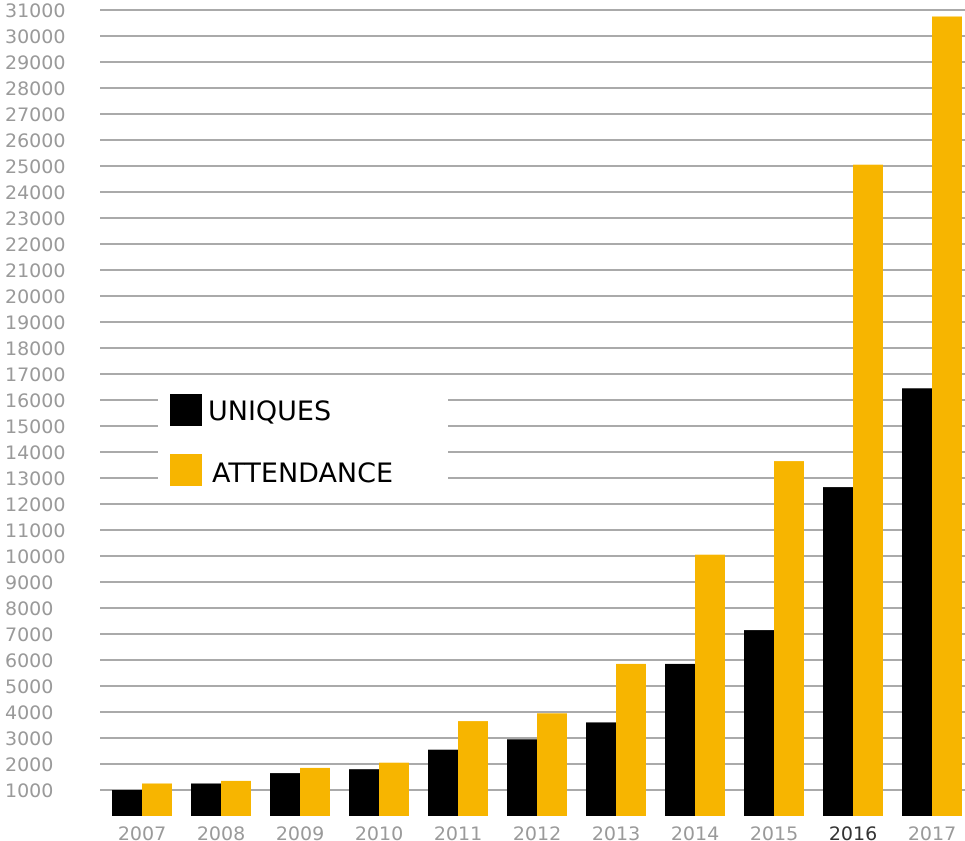 This screenshot has height=841, width=965. Describe the element at coordinates (35, 167) in the screenshot. I see `y-tick-label: 25000` at that location.